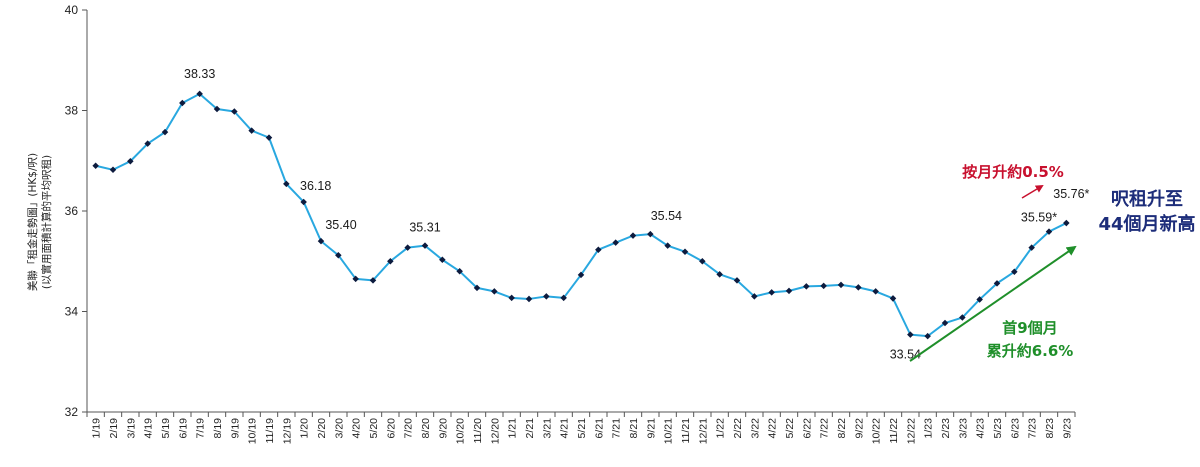 Image resolution: width=1200 pixels, height=467 pixels. I want to click on x-tick-label: 11/19, so click(270, 431).